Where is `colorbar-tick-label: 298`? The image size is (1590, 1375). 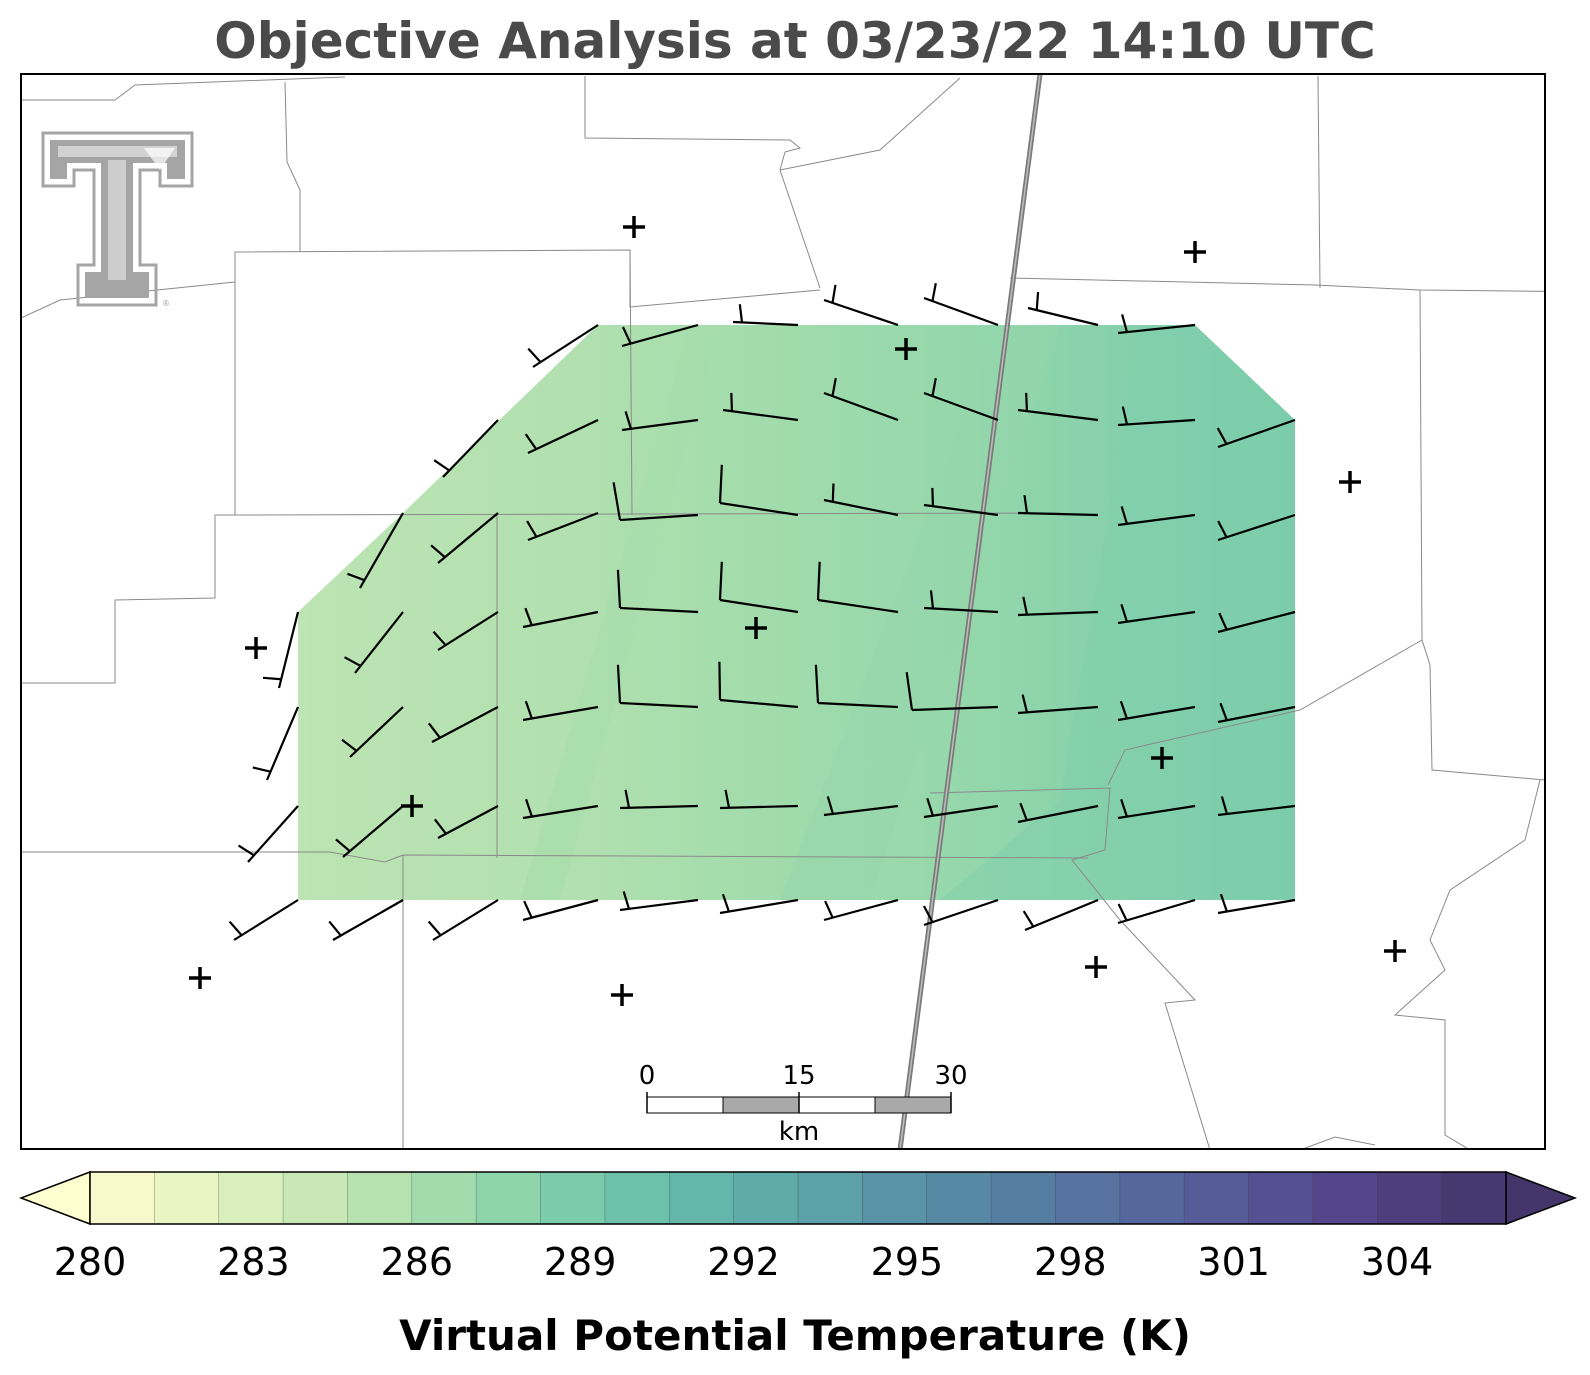 colorbar-tick-label: 298 is located at coordinates (1070, 1262).